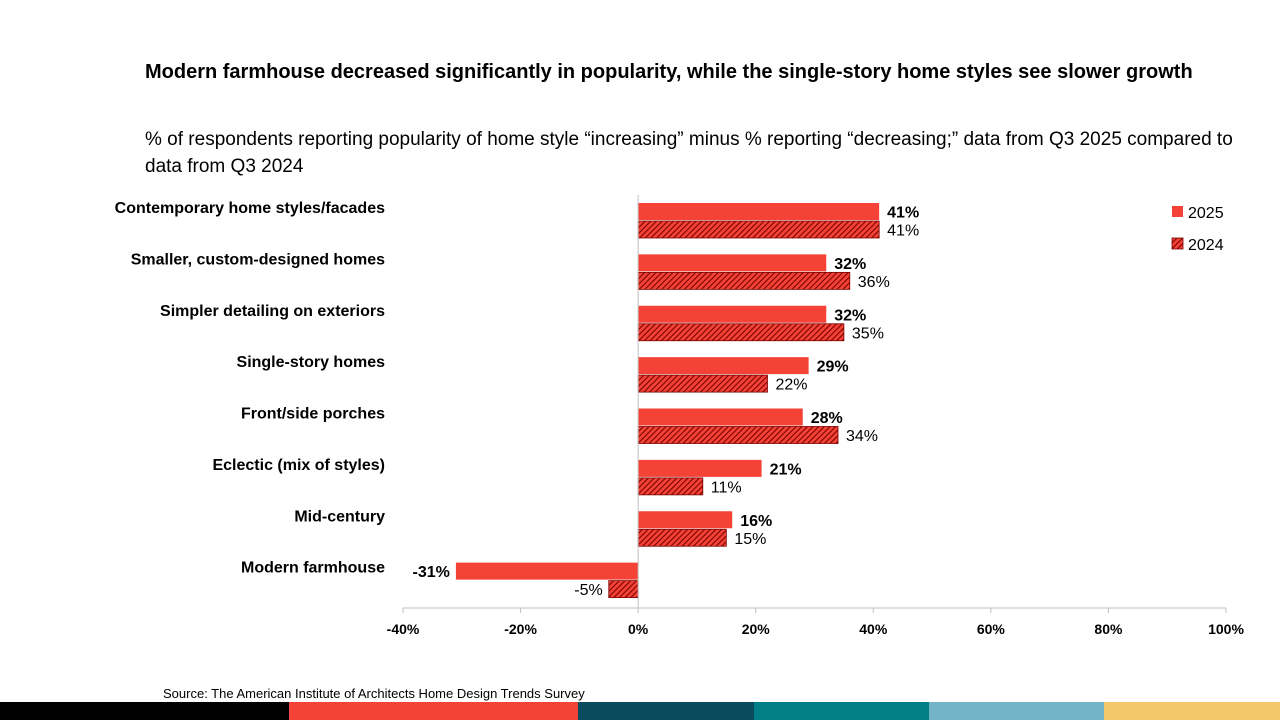 The image size is (1280, 720). I want to click on data-label-2025: -31%, so click(431, 572).